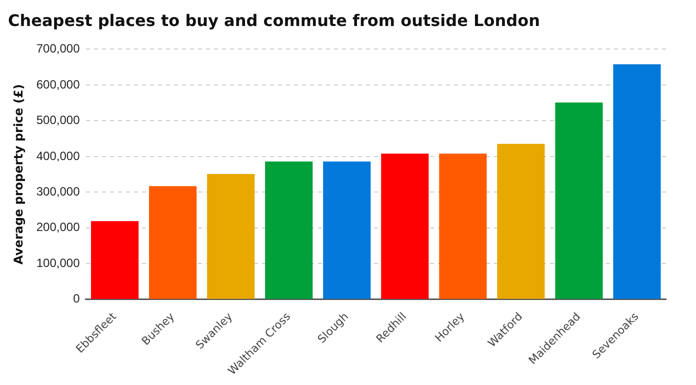  Describe the element at coordinates (58, 191) in the screenshot. I see `y-tick-label: 300,000` at that location.